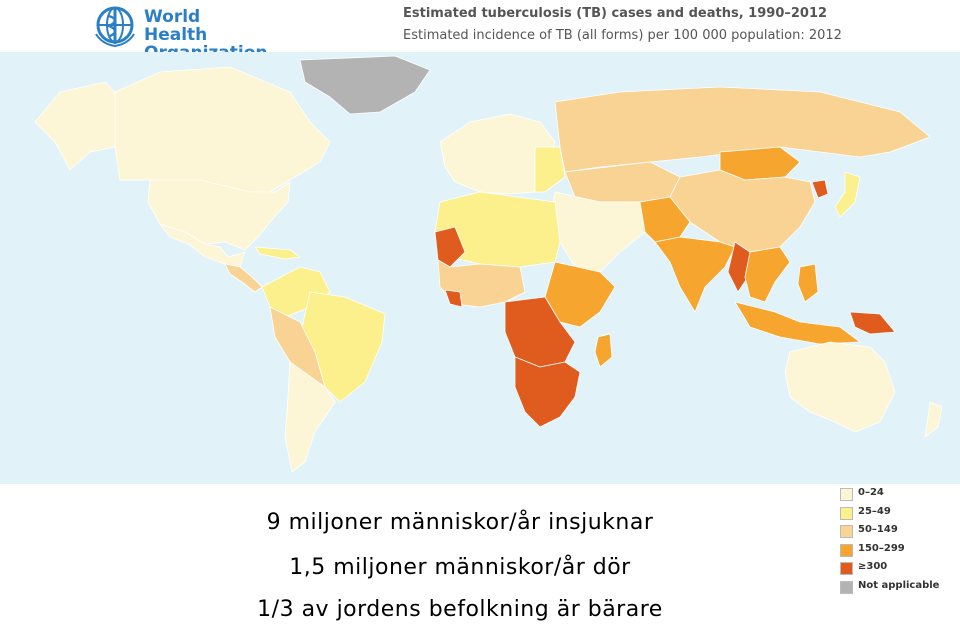 This screenshot has width=960, height=625. I want to click on southeast-asia, so click(767, 274).